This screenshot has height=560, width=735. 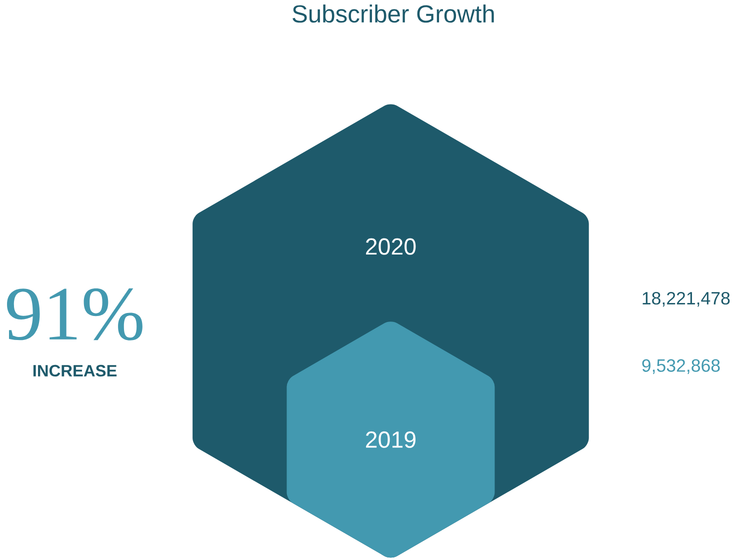 What do you see at coordinates (393, 13) in the screenshot?
I see `text: Subscriber Growth` at bounding box center [393, 13].